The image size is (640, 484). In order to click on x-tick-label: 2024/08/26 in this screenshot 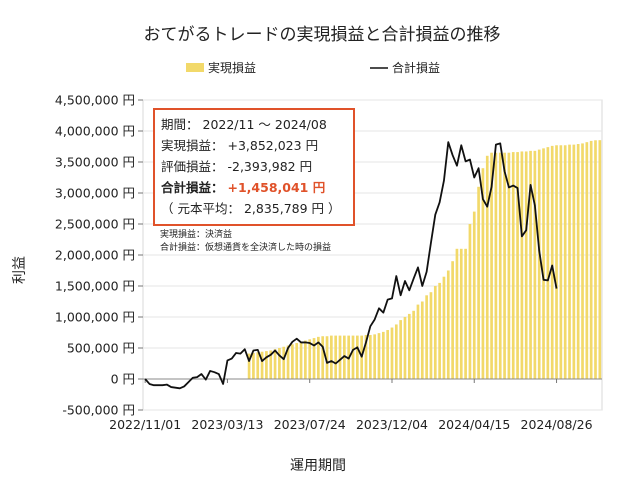, I will do `click(557, 424)`.